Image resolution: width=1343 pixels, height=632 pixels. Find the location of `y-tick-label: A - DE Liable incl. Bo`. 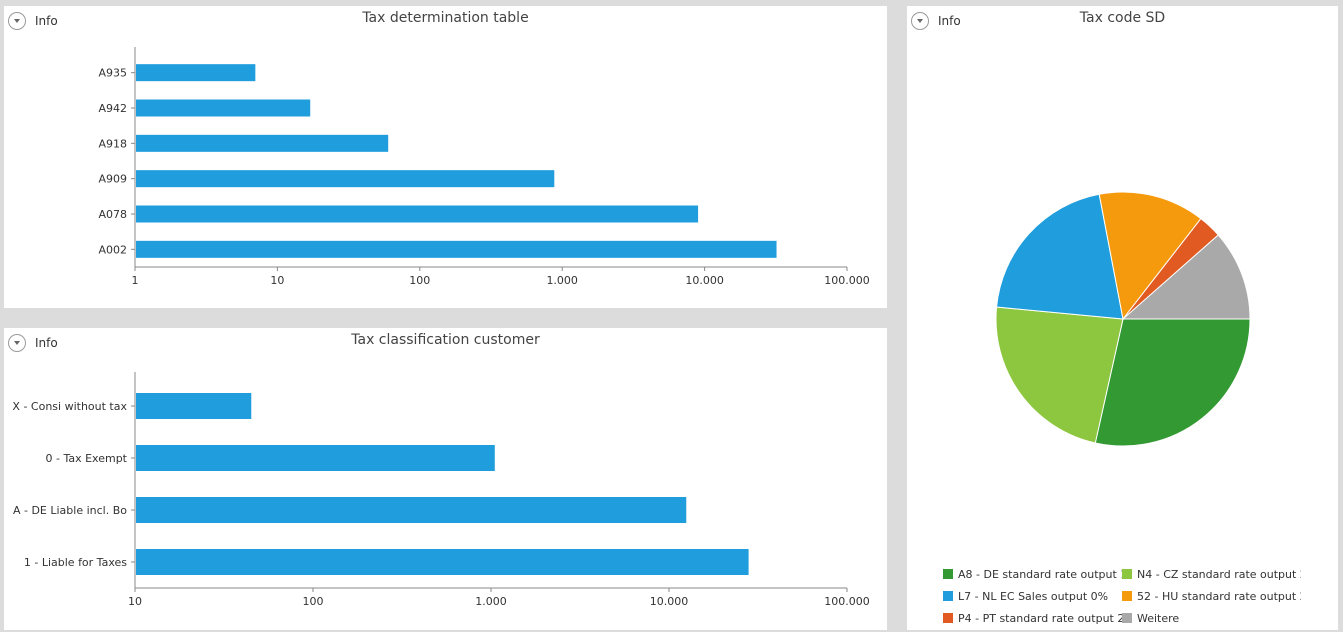

y-tick-label: A - DE Liable incl. Bo is located at coordinates (70, 510).